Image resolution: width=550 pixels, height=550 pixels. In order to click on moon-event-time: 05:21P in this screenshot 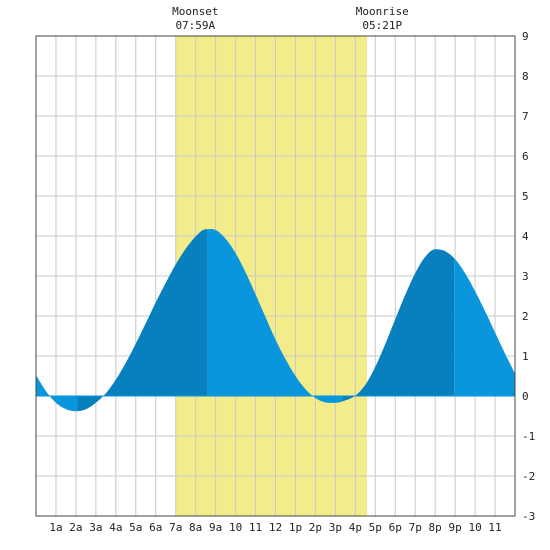, I will do `click(382, 25)`.